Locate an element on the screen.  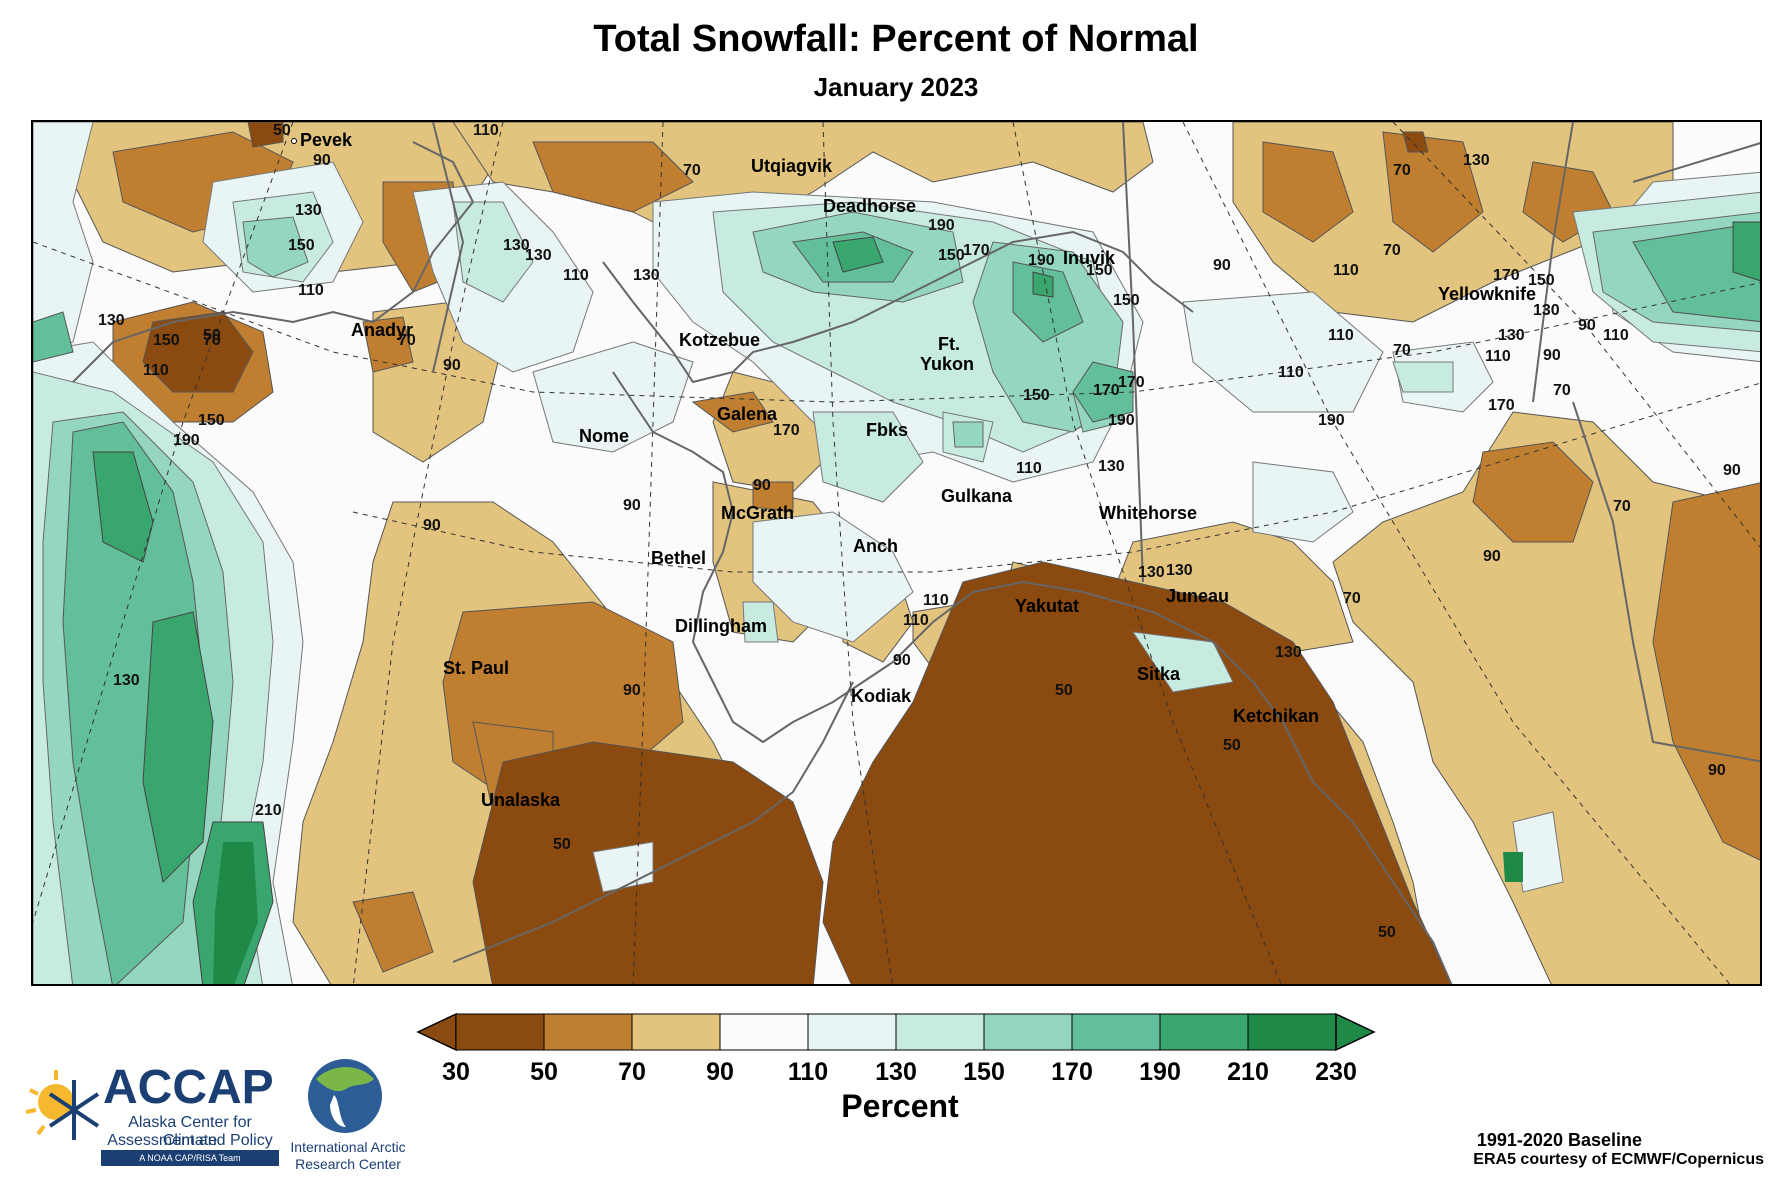
colorbar-tick-label: 50 is located at coordinates (544, 1072).